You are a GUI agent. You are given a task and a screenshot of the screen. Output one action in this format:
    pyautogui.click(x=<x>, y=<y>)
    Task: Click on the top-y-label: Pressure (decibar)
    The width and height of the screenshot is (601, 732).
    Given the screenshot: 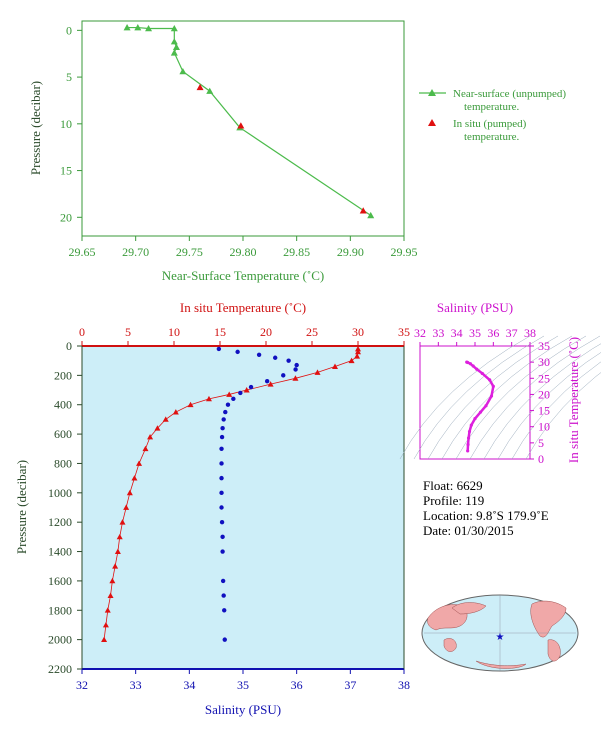 What is the action you would take?
    pyautogui.click(x=35, y=128)
    